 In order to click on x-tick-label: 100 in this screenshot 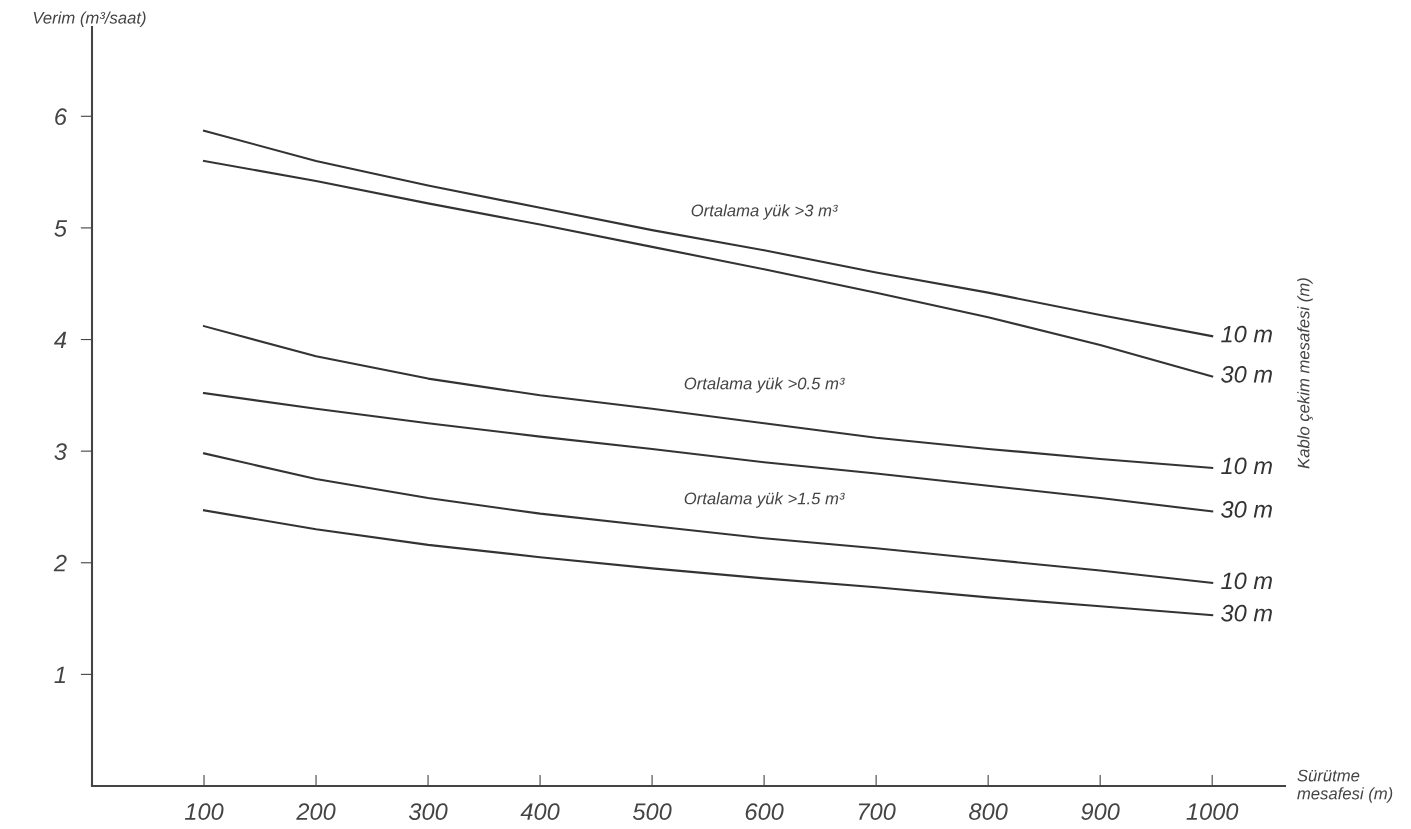, I will do `click(204, 812)`.